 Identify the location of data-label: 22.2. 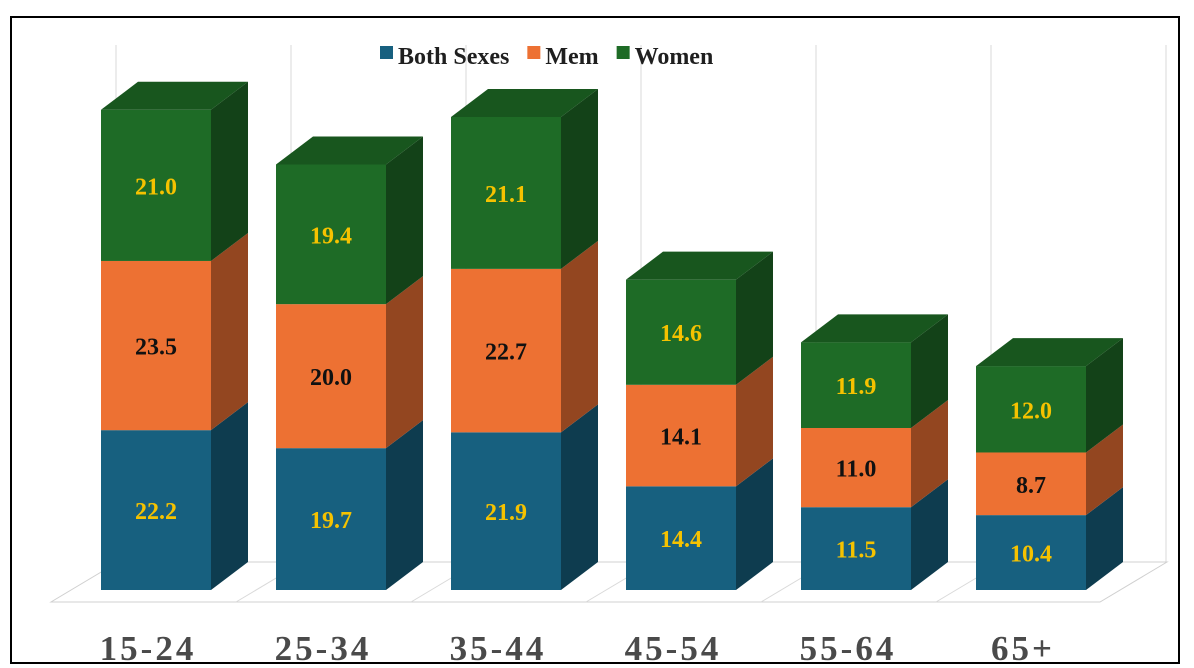
(156, 512).